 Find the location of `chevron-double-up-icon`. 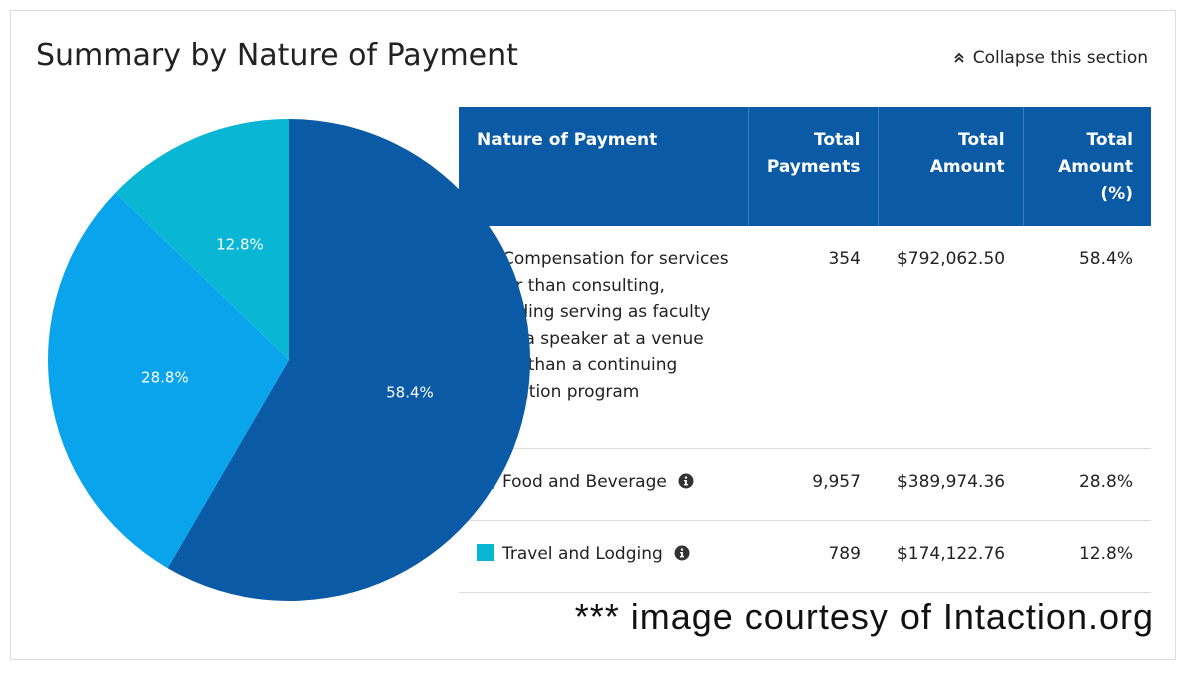

chevron-double-up-icon is located at coordinates (959, 57).